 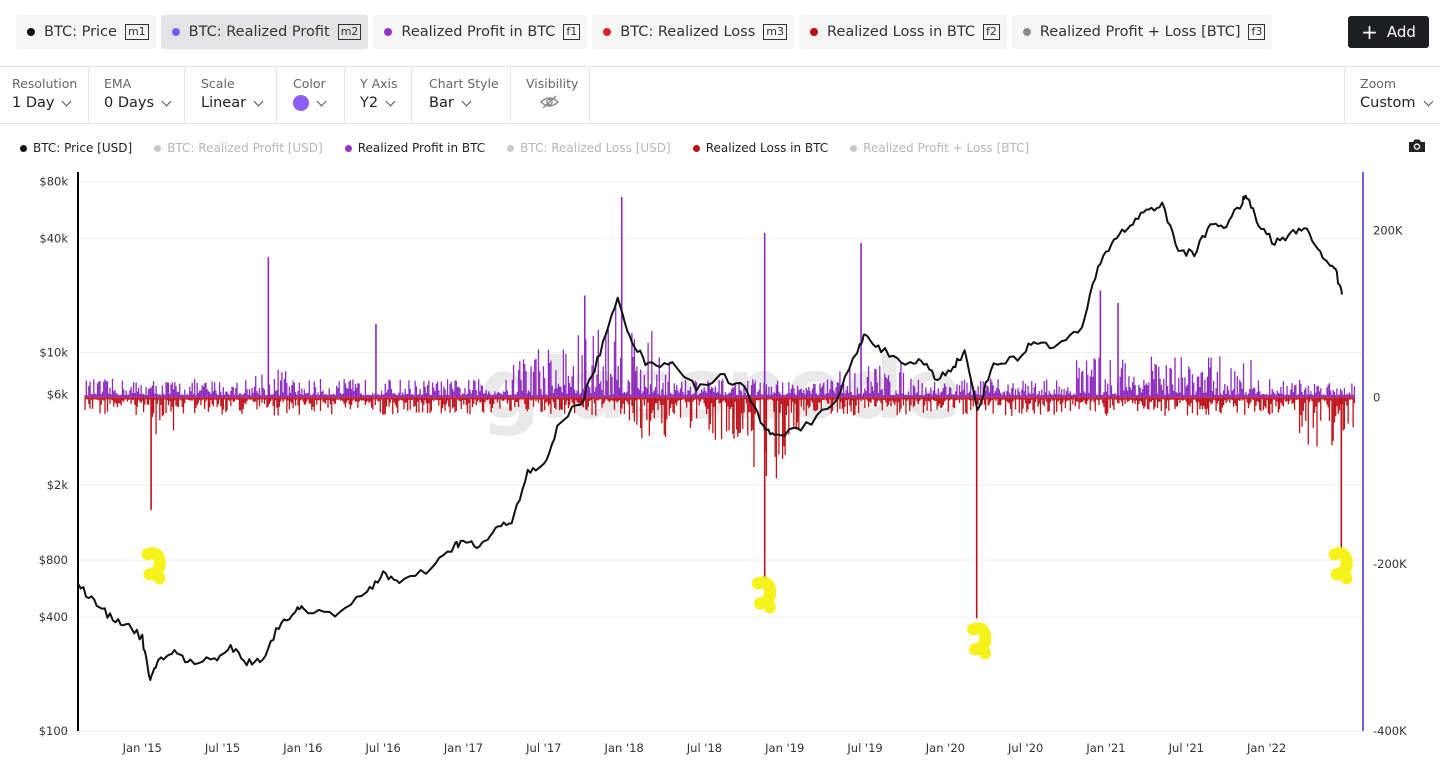 I want to click on ema-select: EMA 0 Days, so click(x=138, y=95).